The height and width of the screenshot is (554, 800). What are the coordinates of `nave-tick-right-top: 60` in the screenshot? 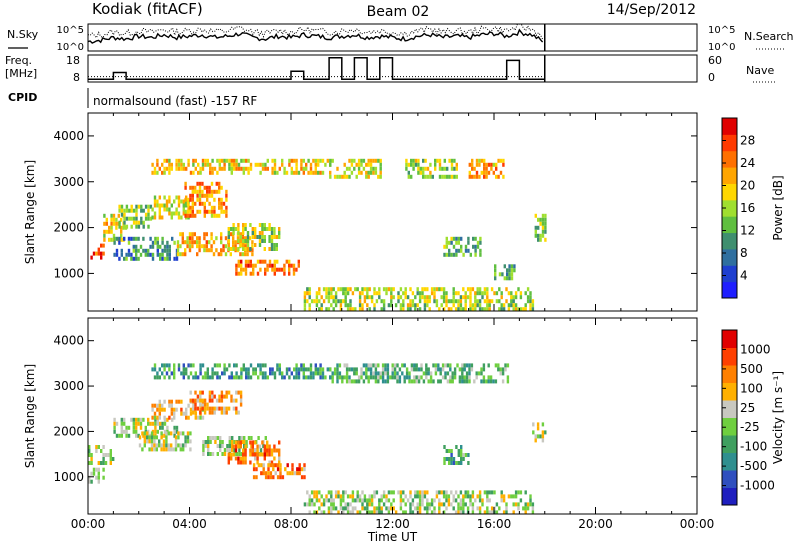 It's located at (715, 60).